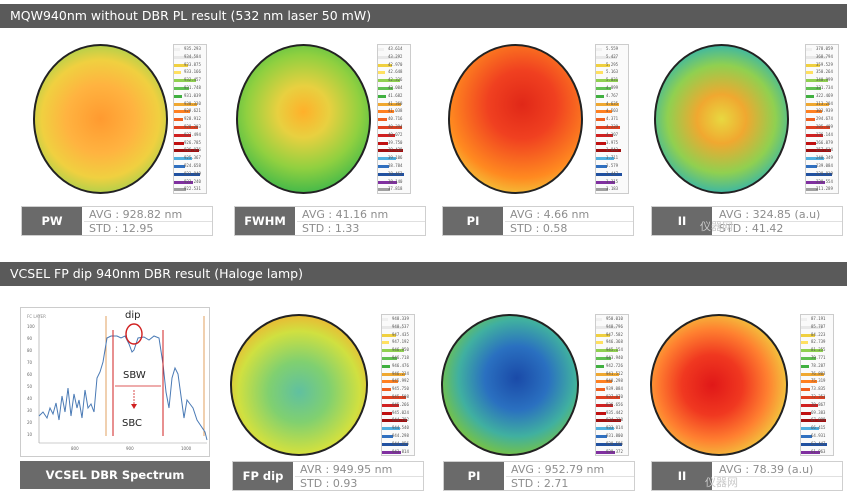  Describe the element at coordinates (612, 64) in the screenshot. I see `scale-tick-label: 5.295` at that location.